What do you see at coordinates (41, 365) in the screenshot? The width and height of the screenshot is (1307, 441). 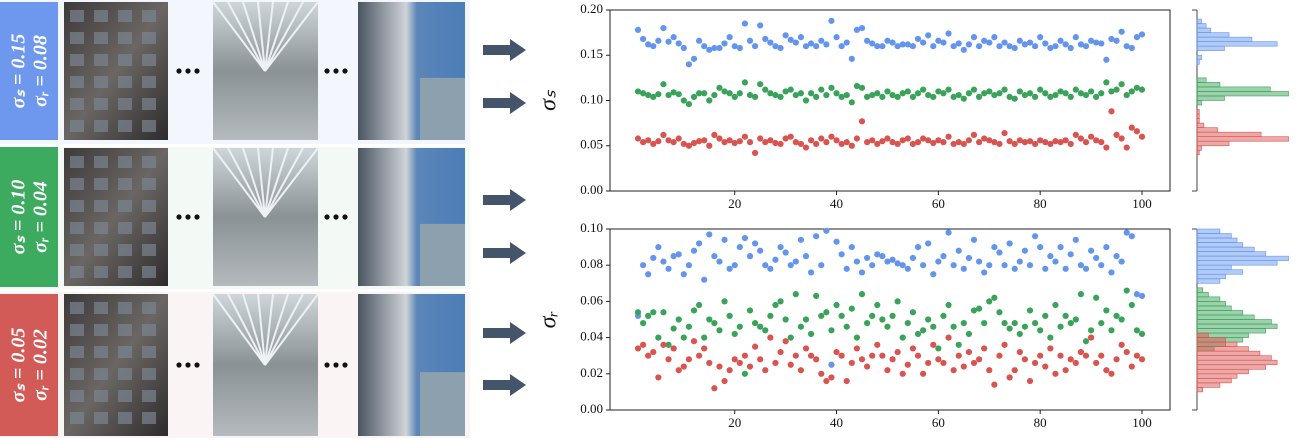 I see `sigma-r-label: σᵣ = 0.02` at bounding box center [41, 365].